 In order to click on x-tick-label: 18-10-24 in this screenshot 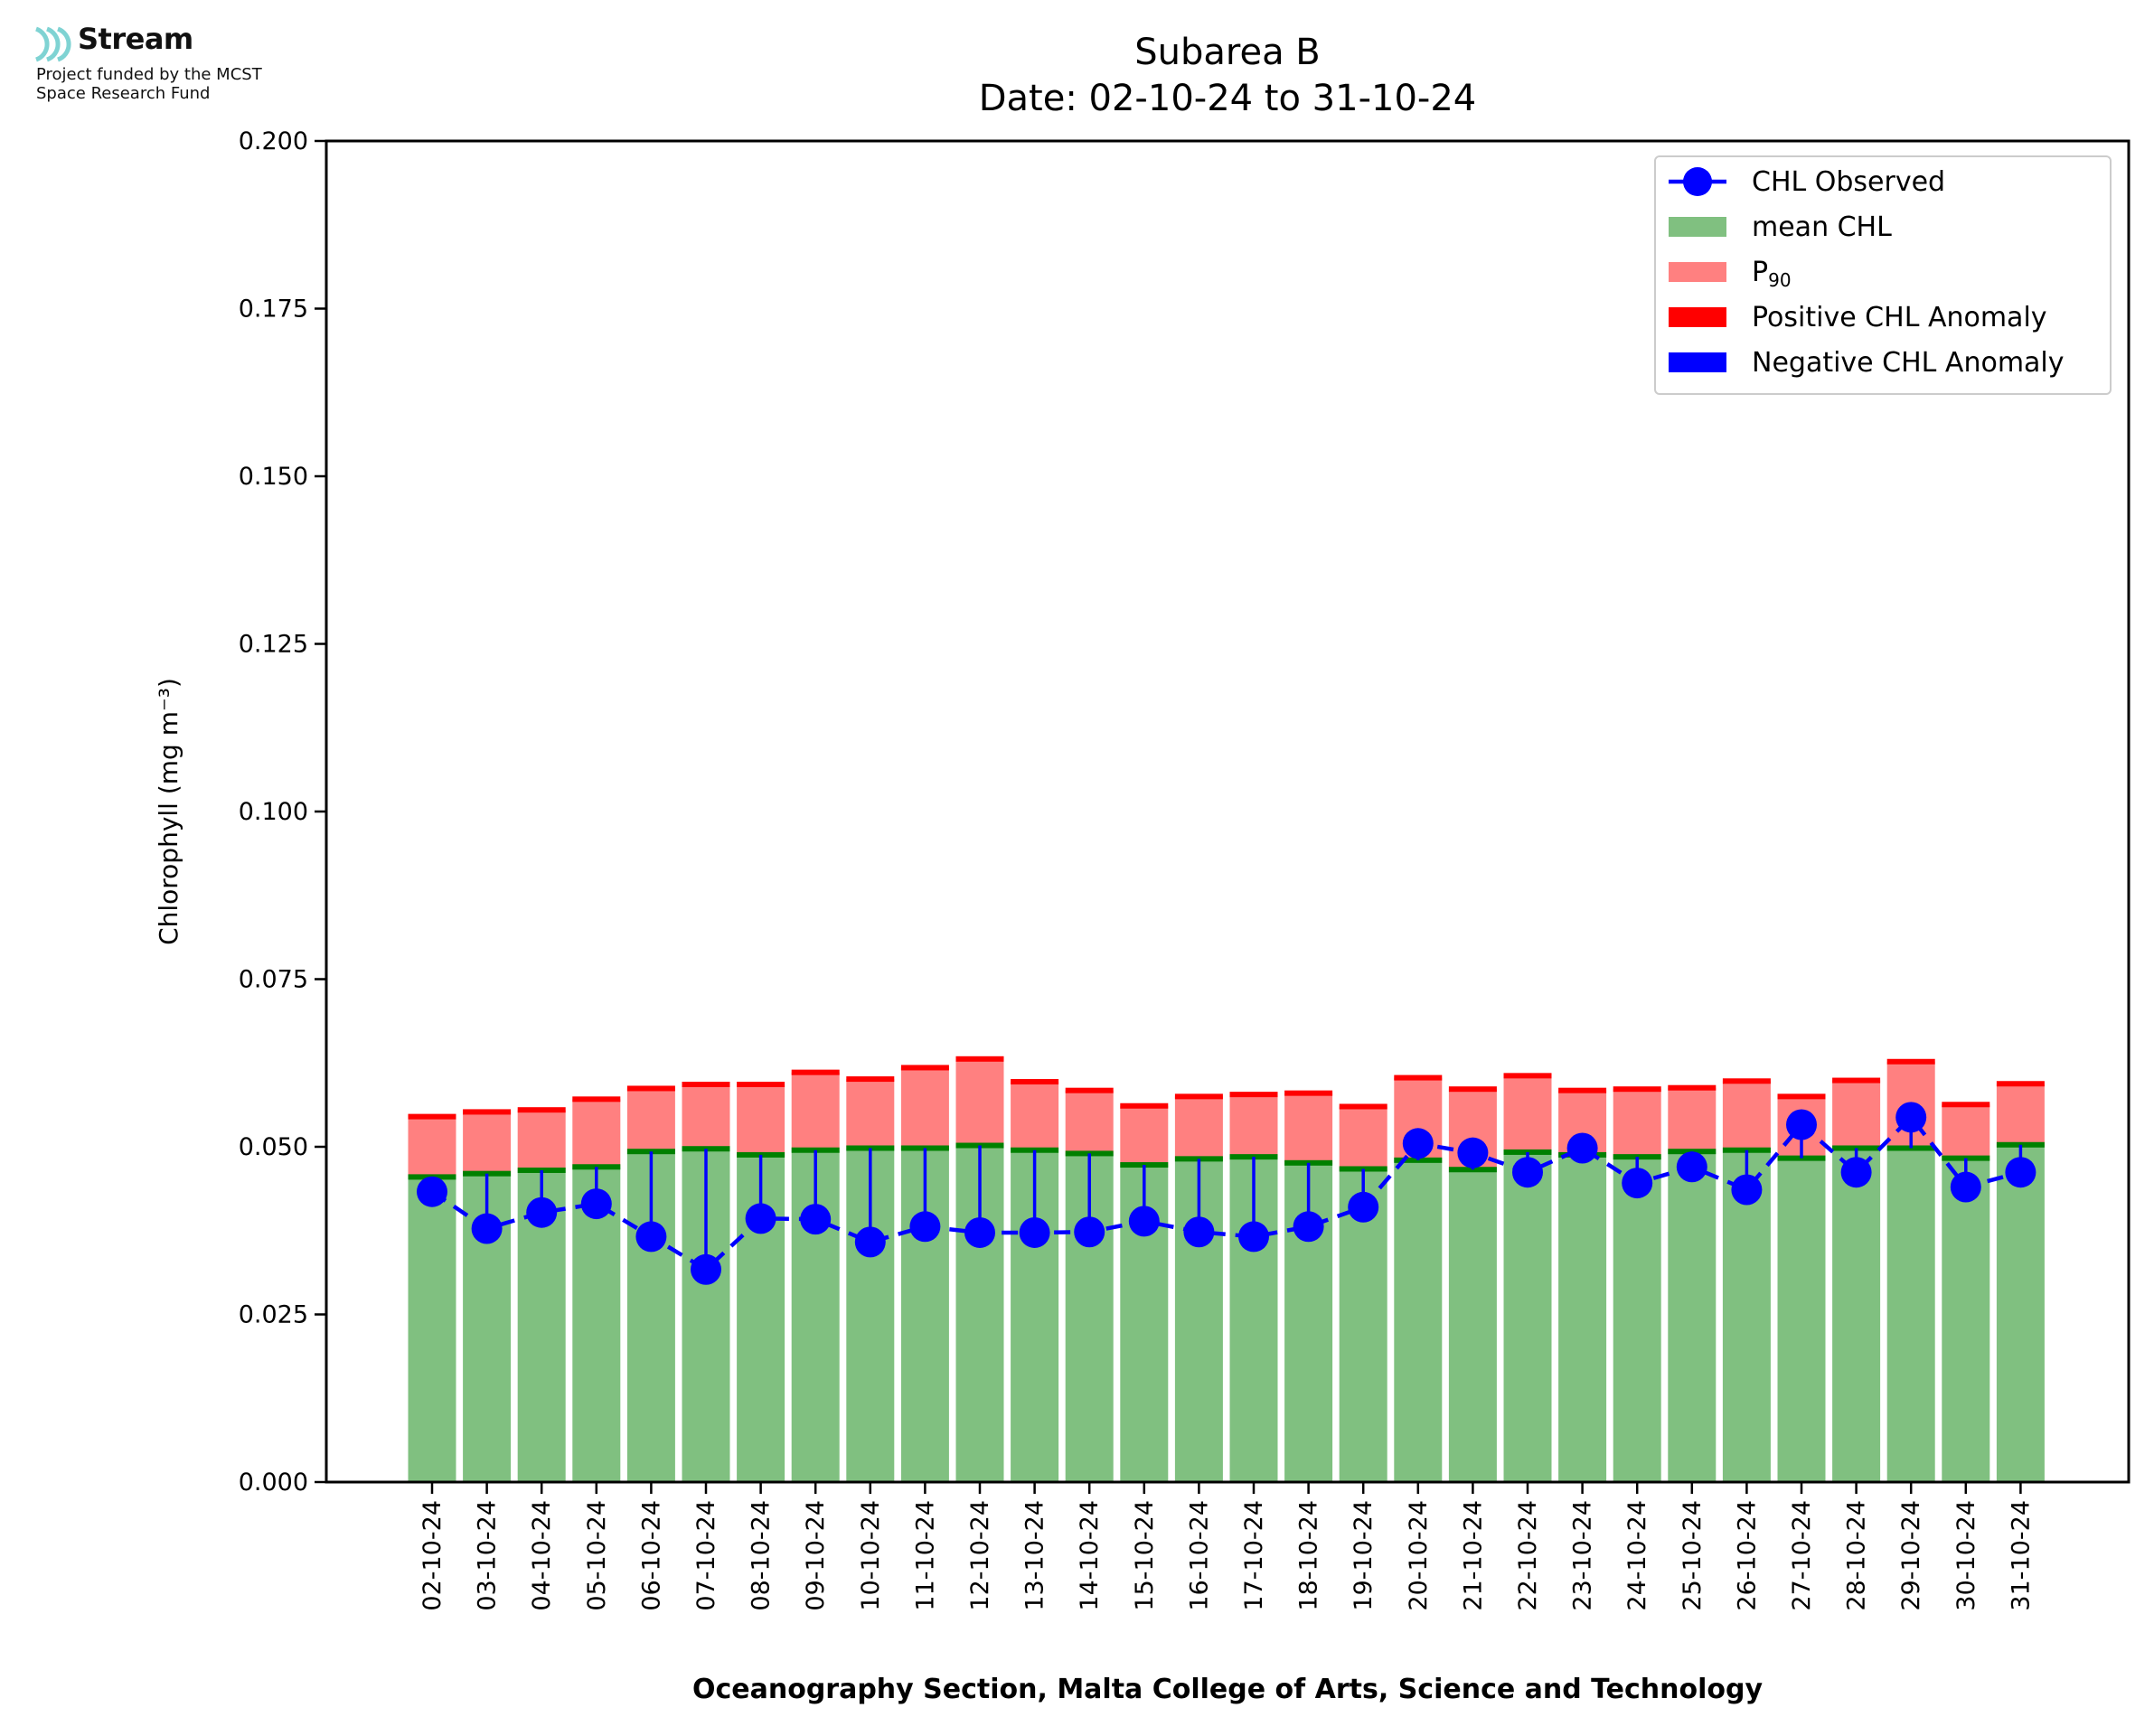, I will do `click(1309, 1556)`.